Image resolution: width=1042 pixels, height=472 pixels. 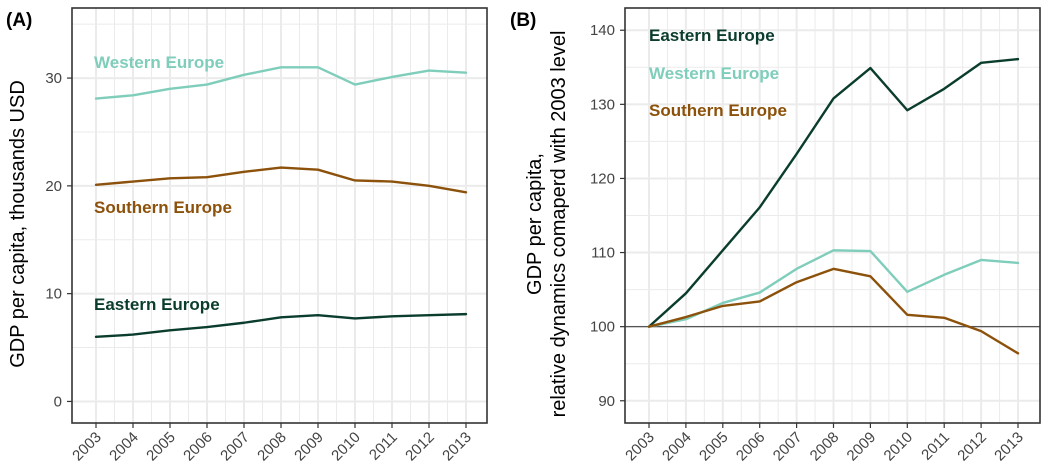 What do you see at coordinates (163, 207) in the screenshot?
I see `panel-a-label-southern-europe: Southern Europe` at bounding box center [163, 207].